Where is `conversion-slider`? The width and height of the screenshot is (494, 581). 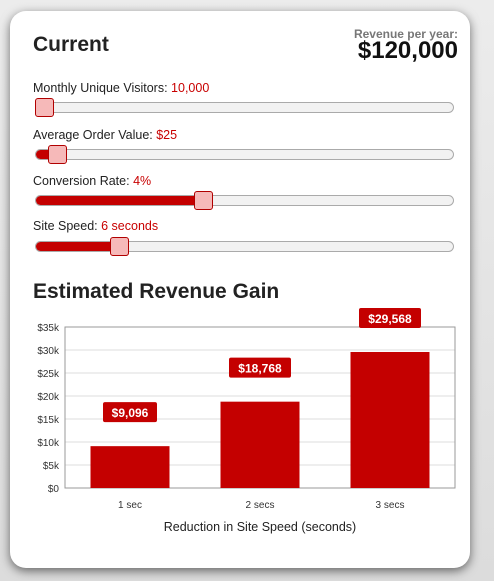
conversion-slider is located at coordinates (244, 200).